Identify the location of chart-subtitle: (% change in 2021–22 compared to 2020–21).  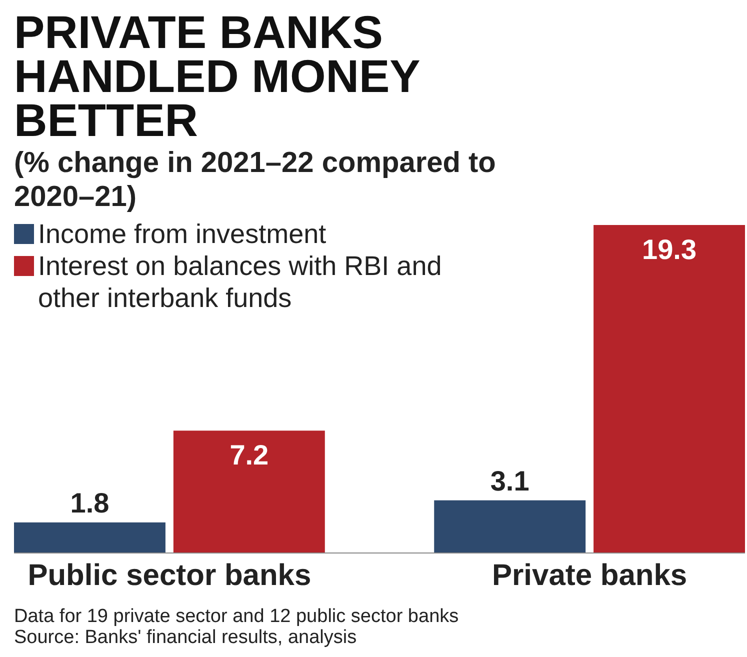
(255, 180).